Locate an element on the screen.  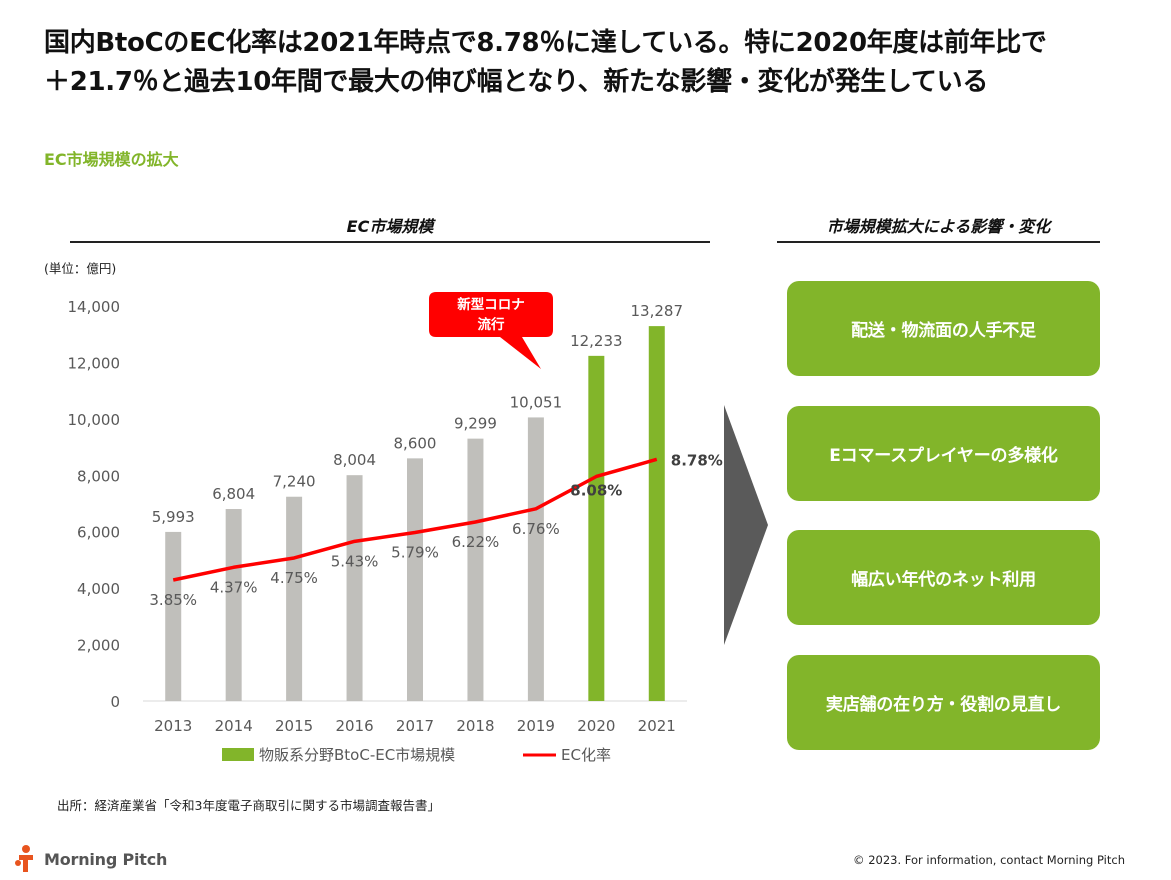
y-tick-label: 4,000 is located at coordinates (98, 589).